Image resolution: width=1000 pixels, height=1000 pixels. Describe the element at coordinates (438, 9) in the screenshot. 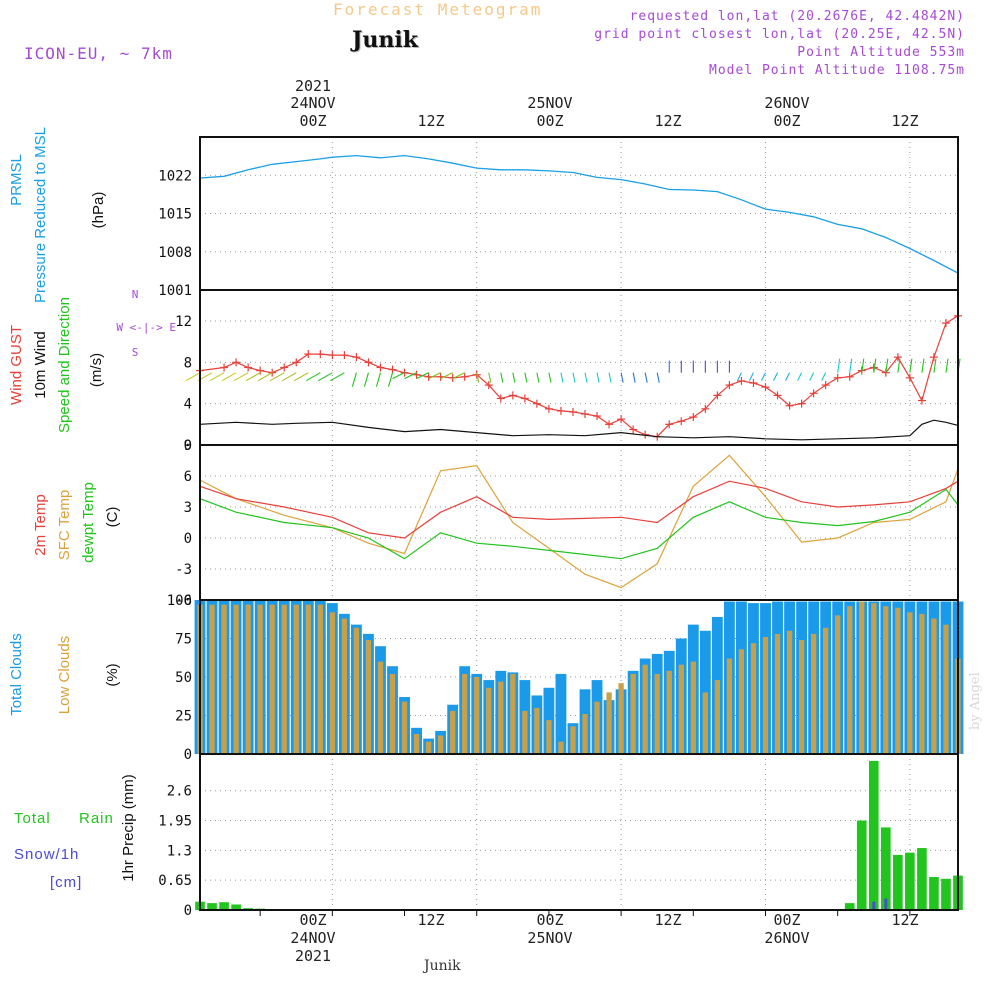

I see `product-title: Forecast Meteogram` at that location.